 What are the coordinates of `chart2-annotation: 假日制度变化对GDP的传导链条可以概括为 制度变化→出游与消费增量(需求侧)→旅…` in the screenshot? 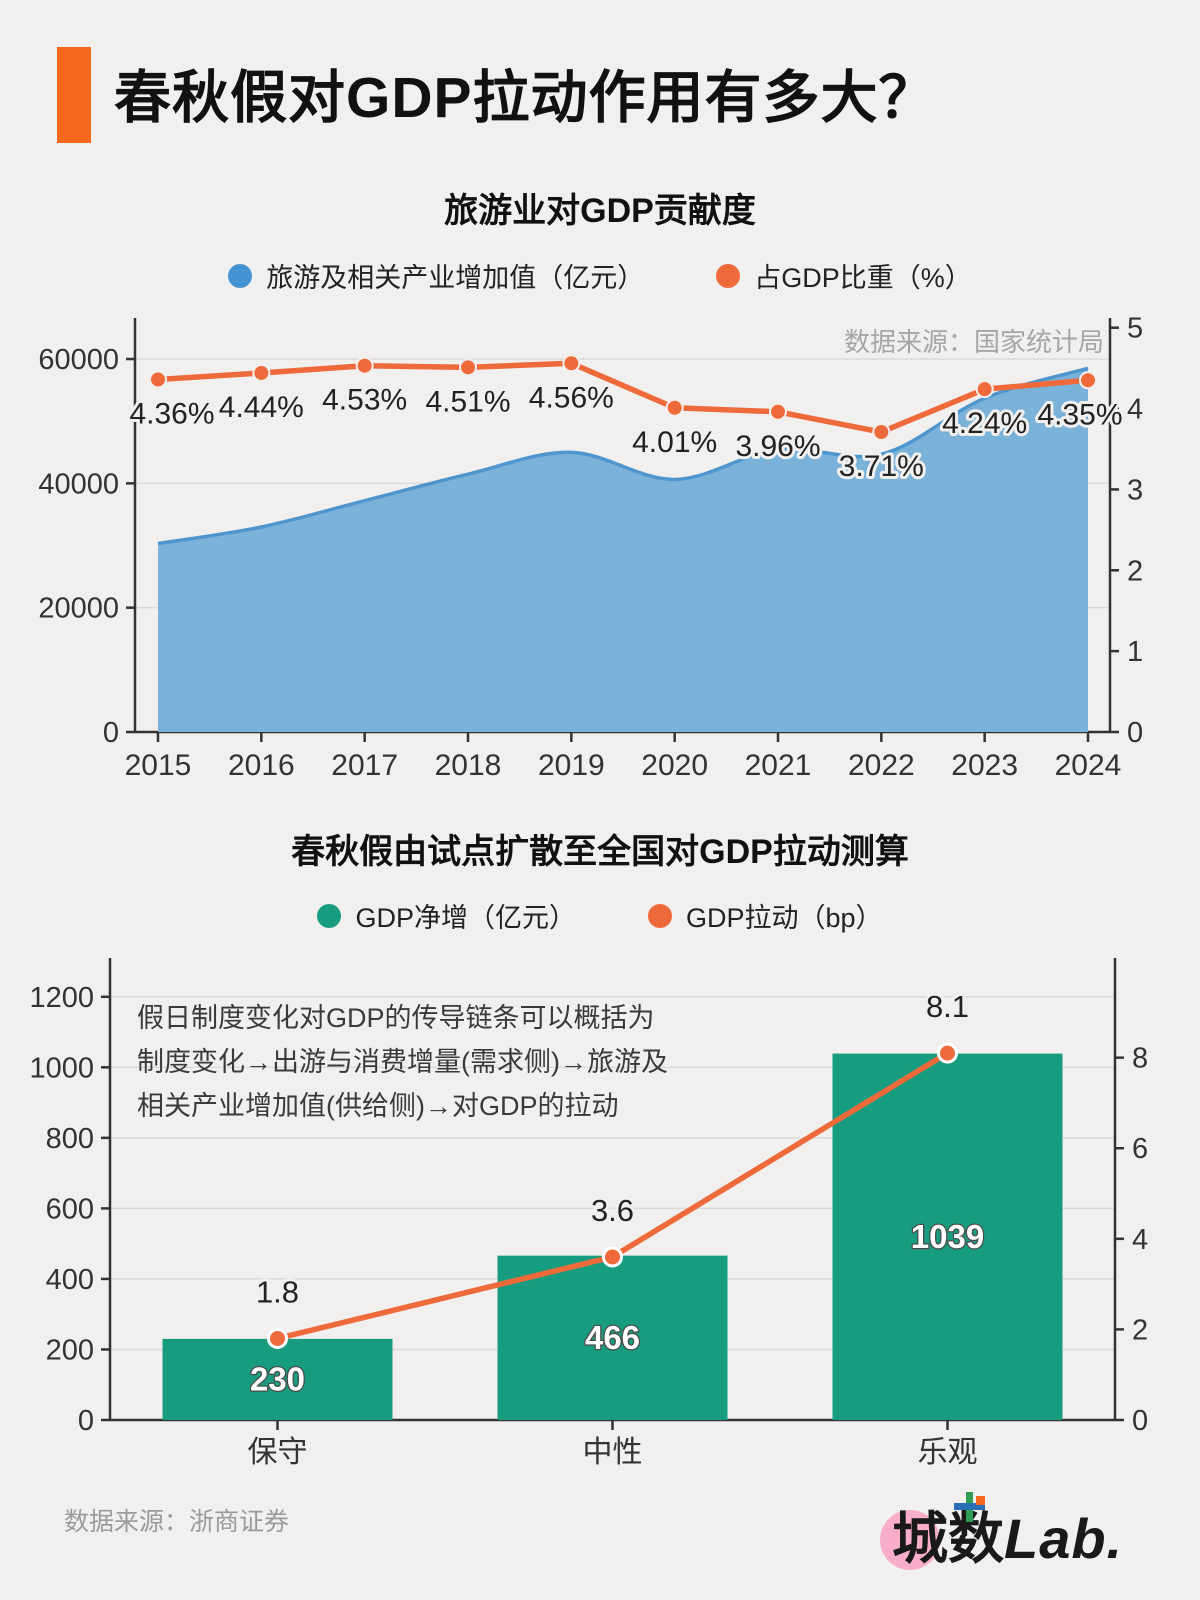 It's located at (402, 1062).